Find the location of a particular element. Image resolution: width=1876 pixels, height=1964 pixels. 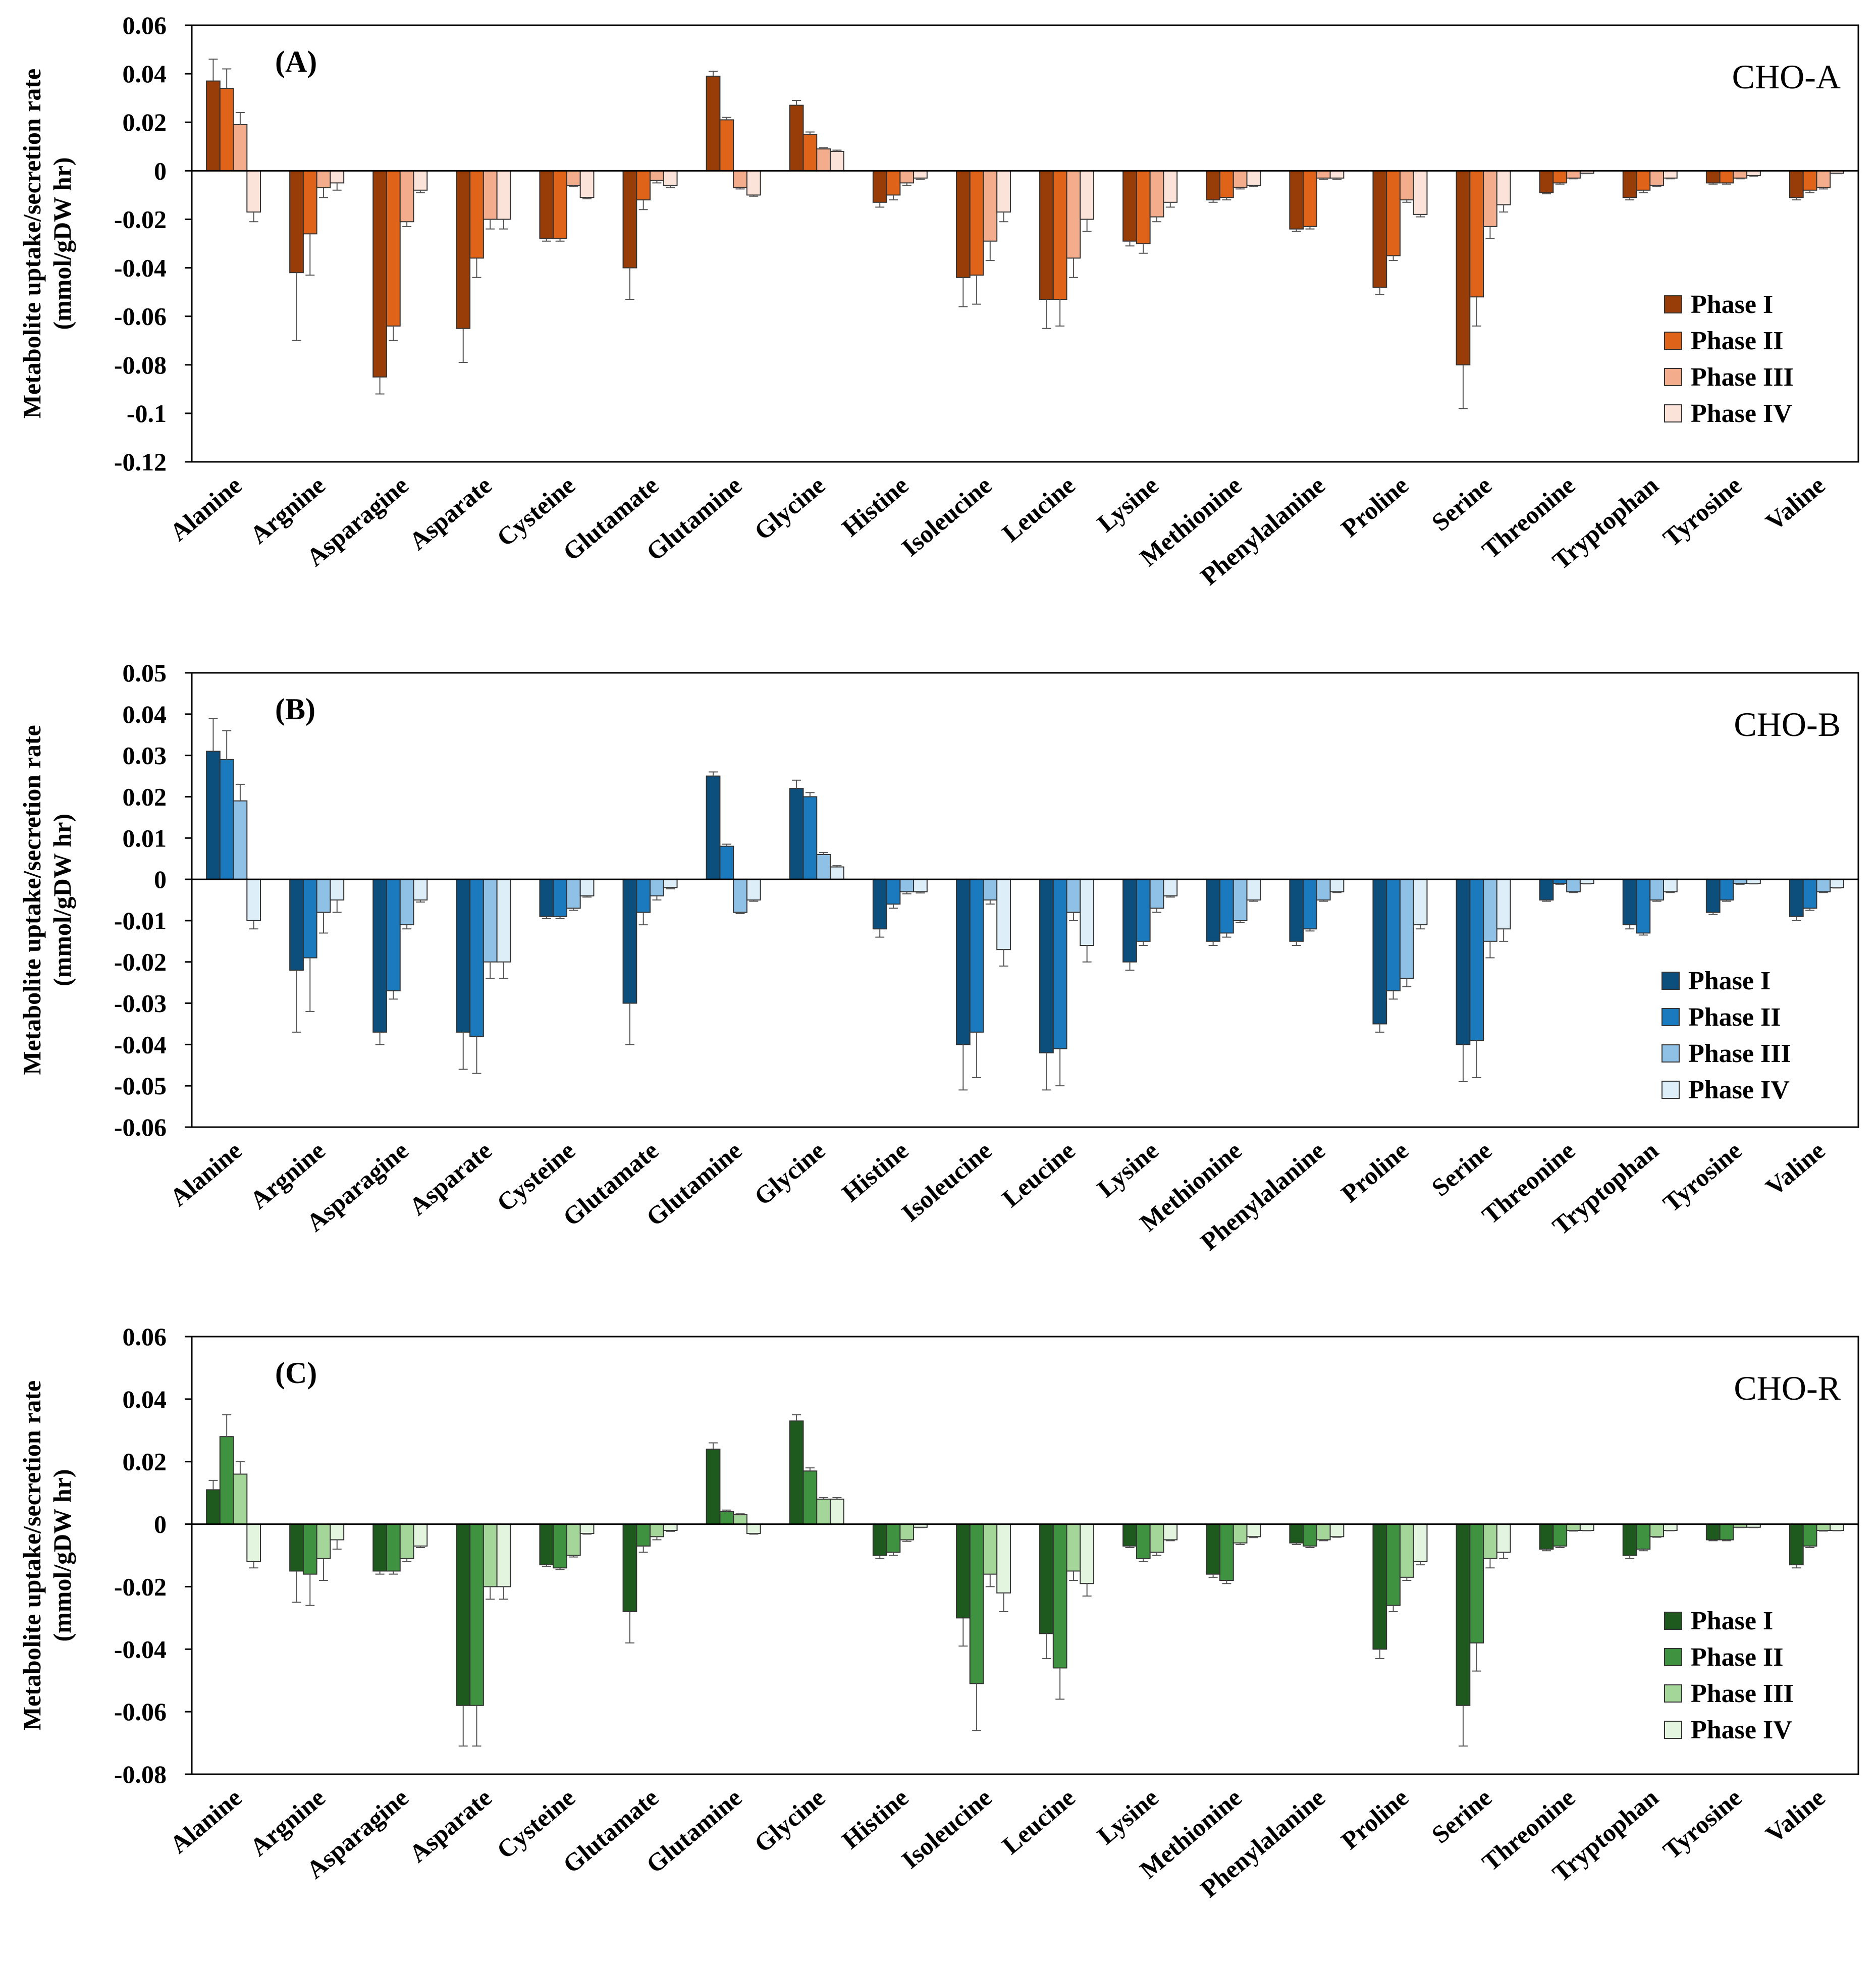

panel-title: CHO-A is located at coordinates (1786, 77).